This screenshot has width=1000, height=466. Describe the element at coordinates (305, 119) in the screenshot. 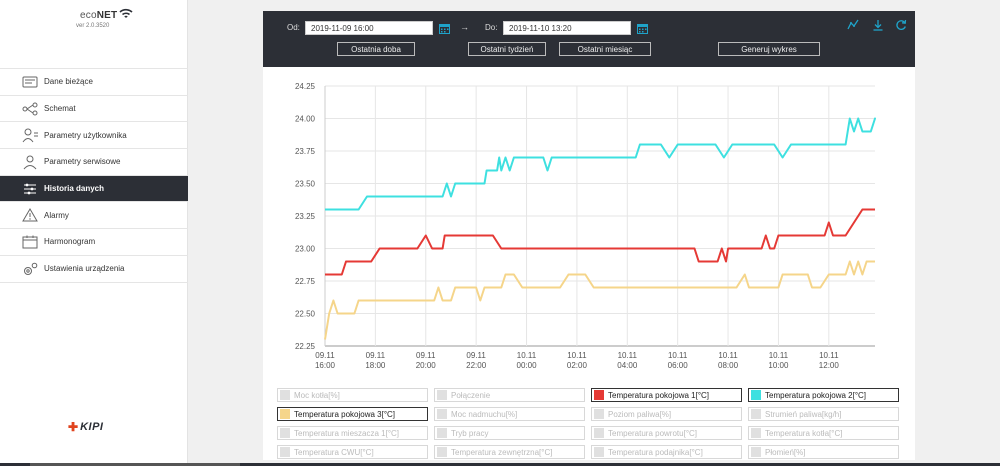

I see `y-tick-label: 24.00` at that location.